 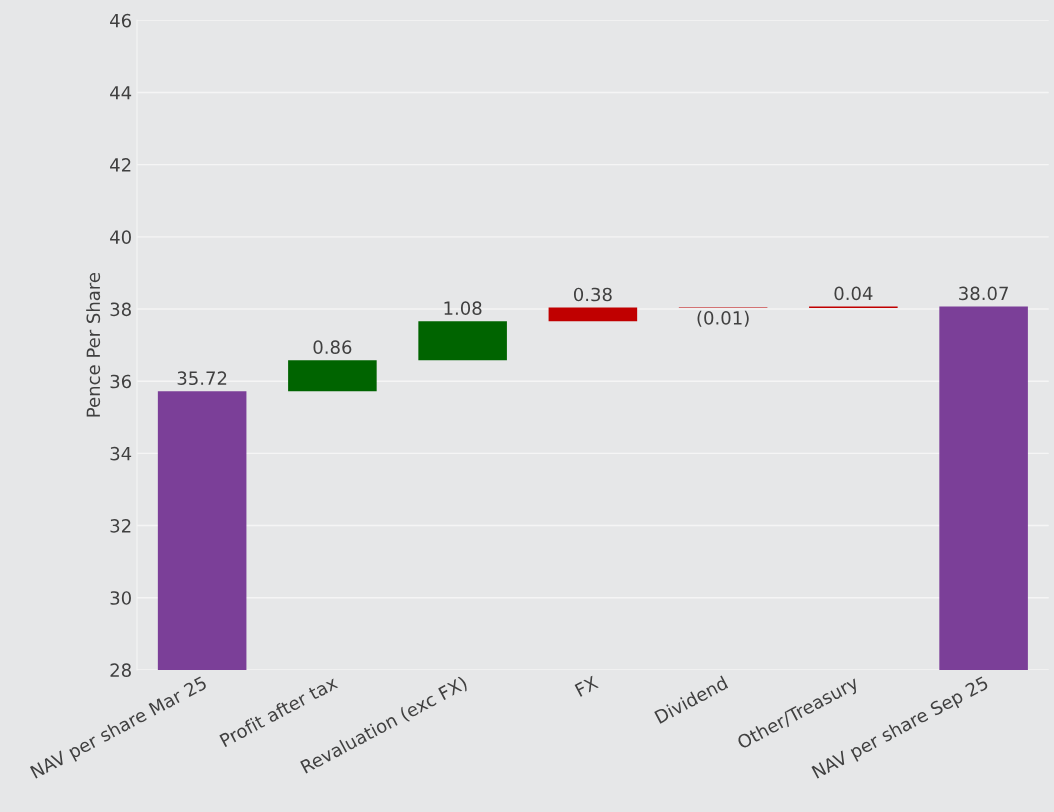 I want to click on y-tick-label: 40, so click(x=120, y=237).